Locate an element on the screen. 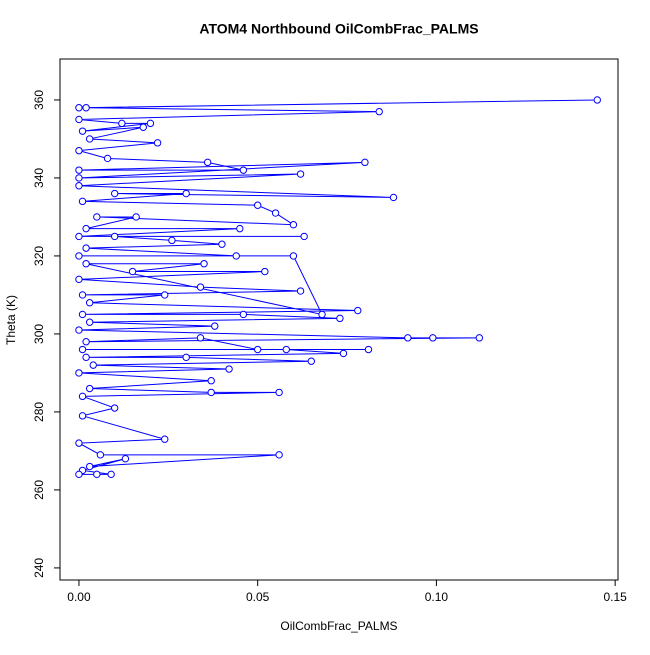 This screenshot has width=650, height=655. y-tick-label: 320 is located at coordinates (39, 256).